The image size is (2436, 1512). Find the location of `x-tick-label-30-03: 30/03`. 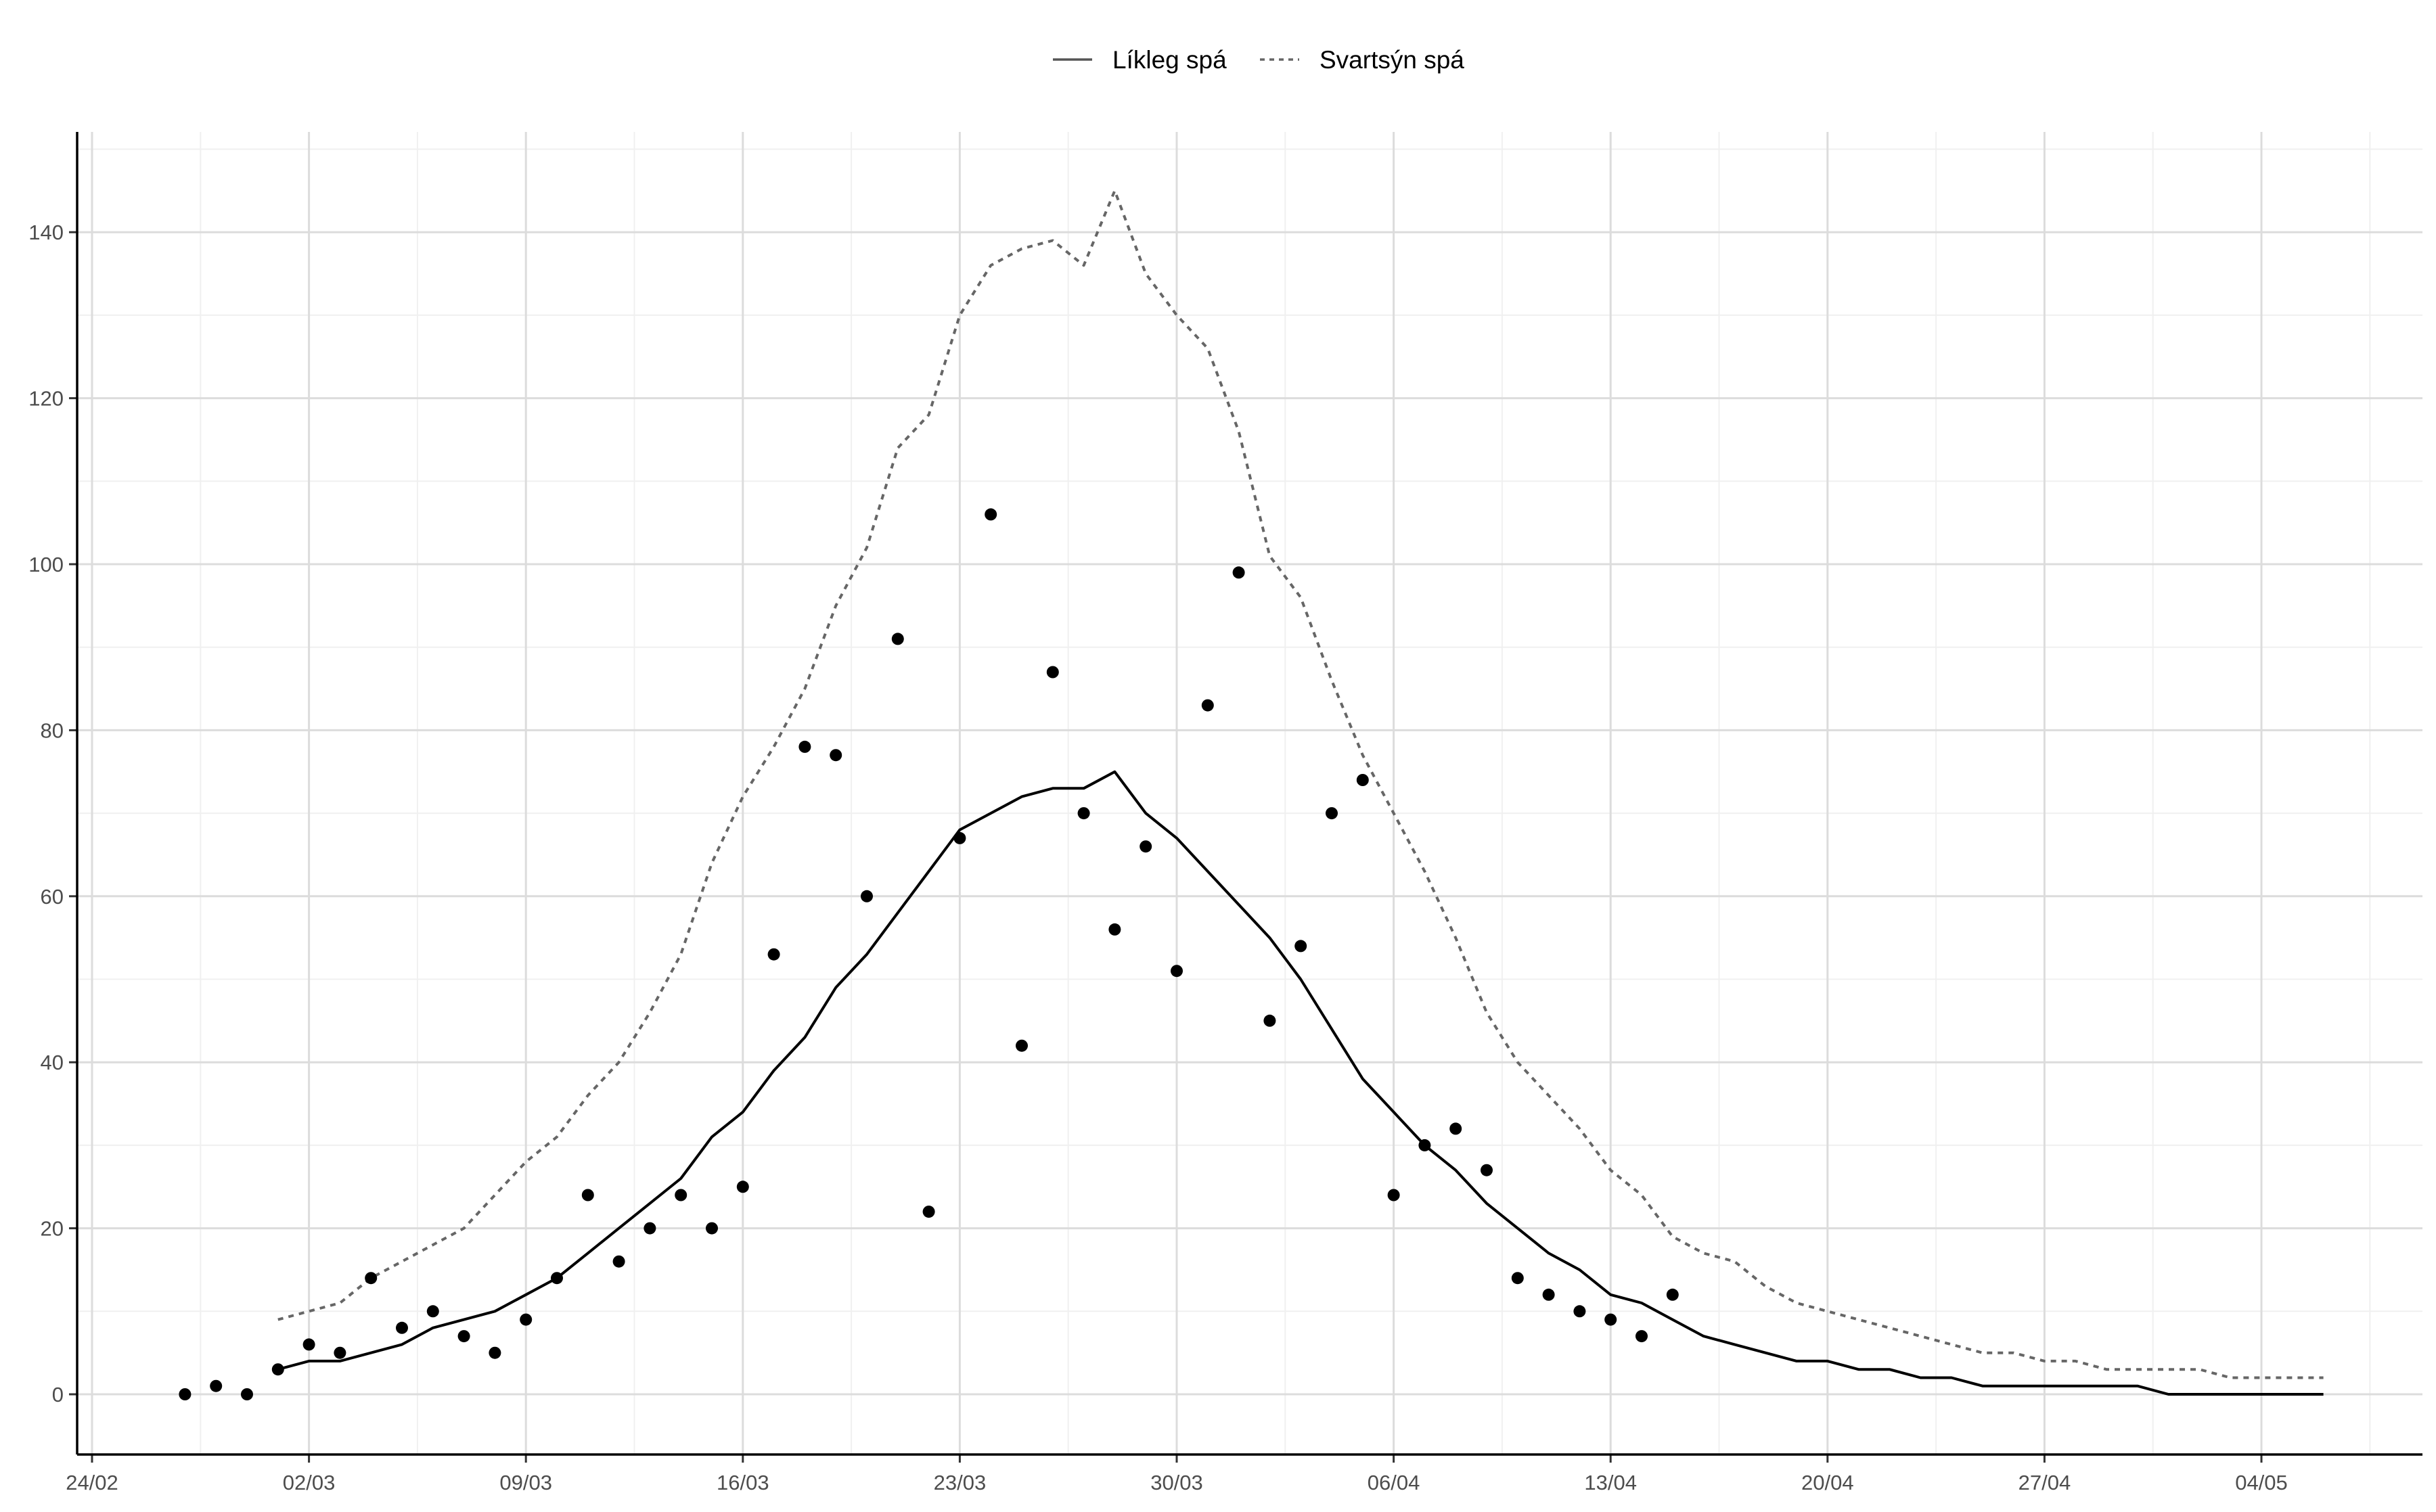

x-tick-label-30-03: 30/03 is located at coordinates (1176, 1483).